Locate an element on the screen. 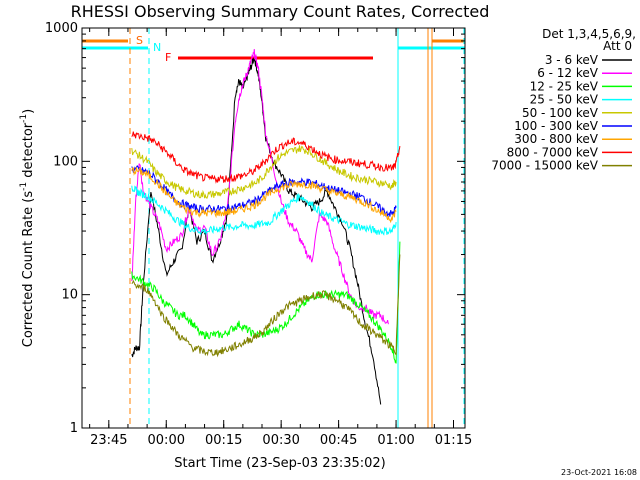 The height and width of the screenshot is (480, 640). x-tick-label: 00:30 is located at coordinates (280, 440).